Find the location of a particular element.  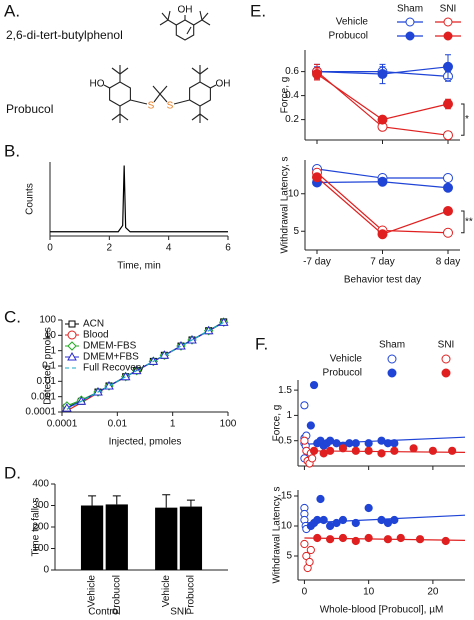

legend-label: ACN is located at coordinates (93, 324).